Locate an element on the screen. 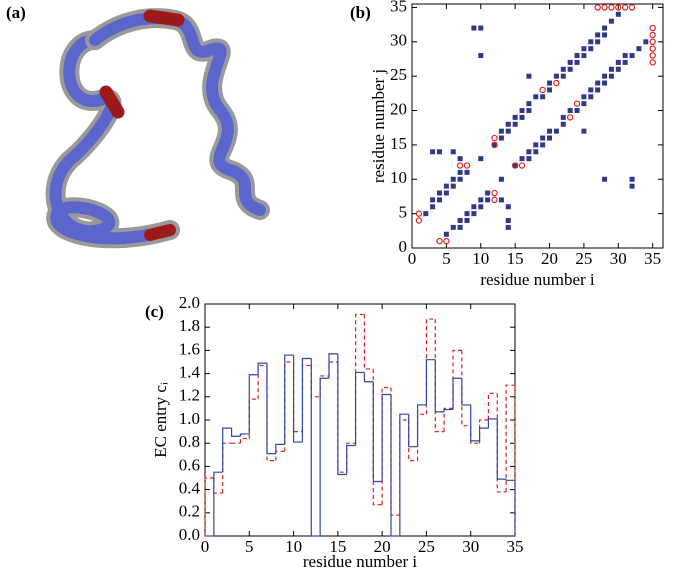  y-tick-label: 0.4 is located at coordinates (190, 488).